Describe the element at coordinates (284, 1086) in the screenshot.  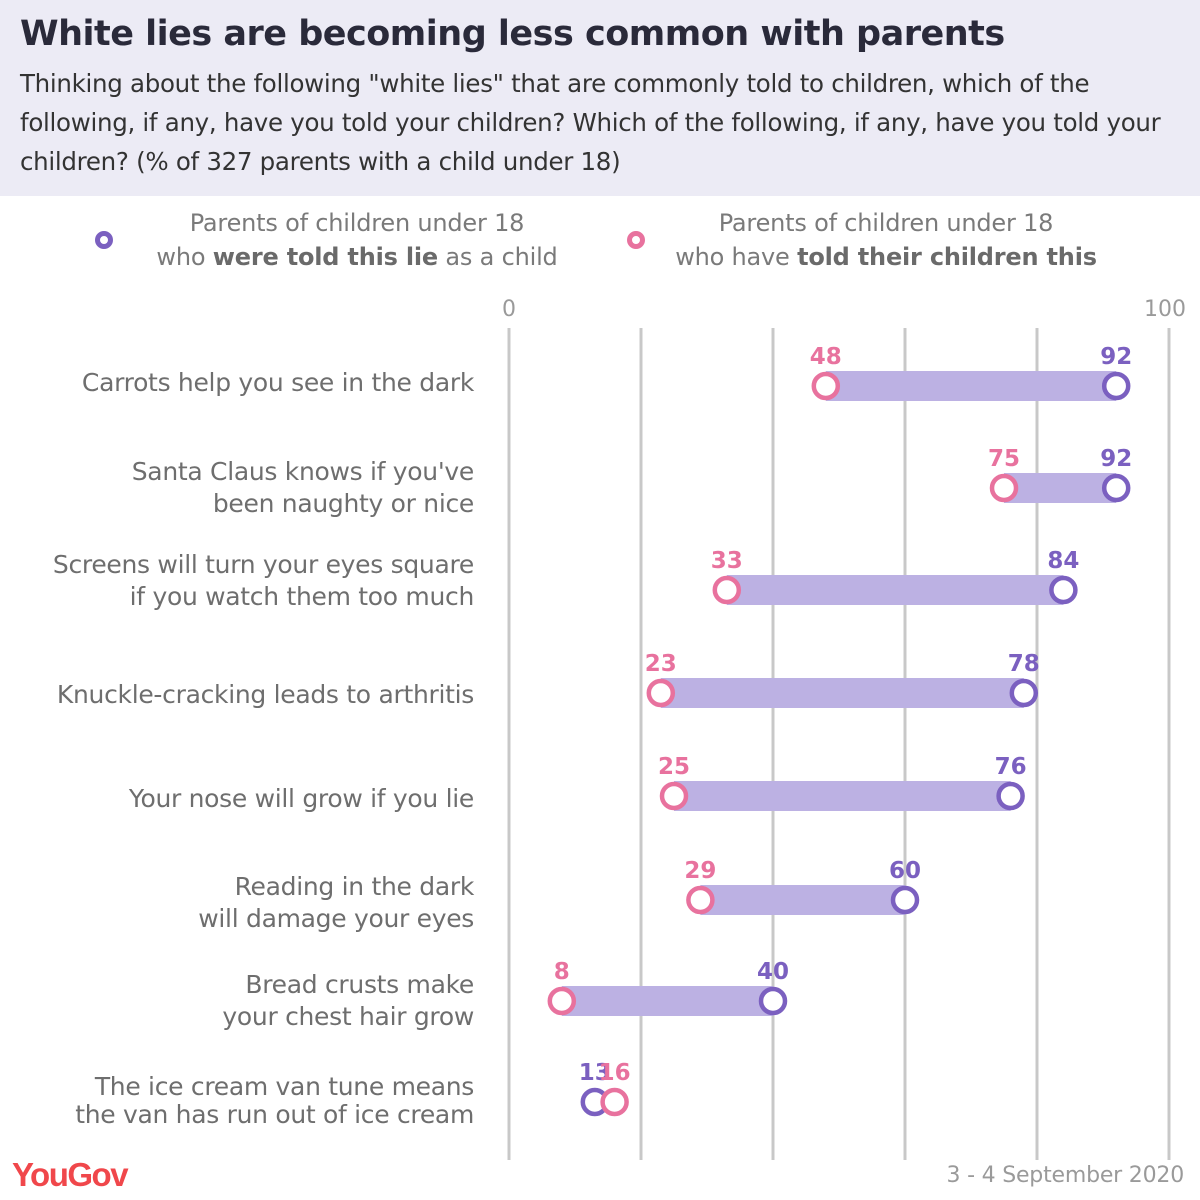
I see `category-label: The ice cream van tune means` at that location.